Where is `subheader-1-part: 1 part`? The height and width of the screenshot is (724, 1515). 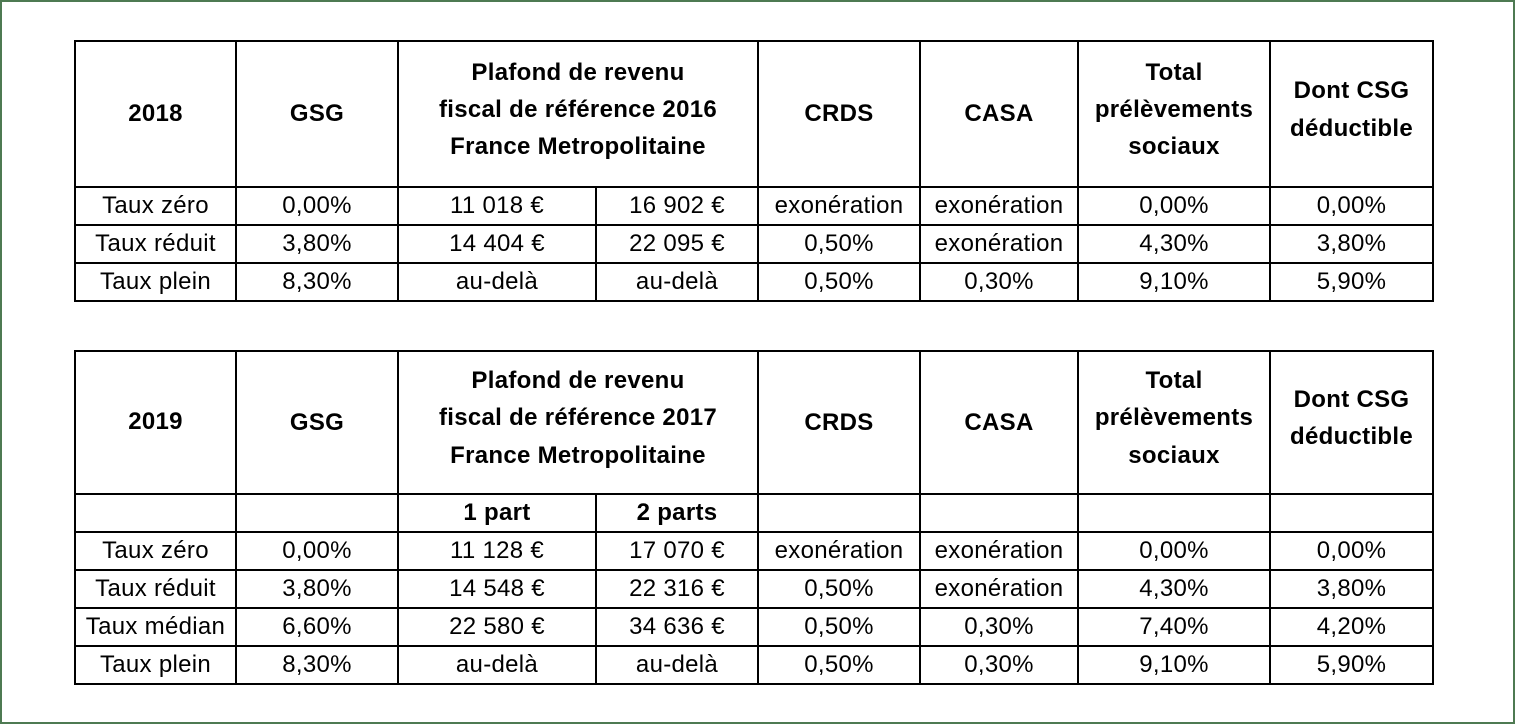 subheader-1-part: 1 part is located at coordinates (497, 513).